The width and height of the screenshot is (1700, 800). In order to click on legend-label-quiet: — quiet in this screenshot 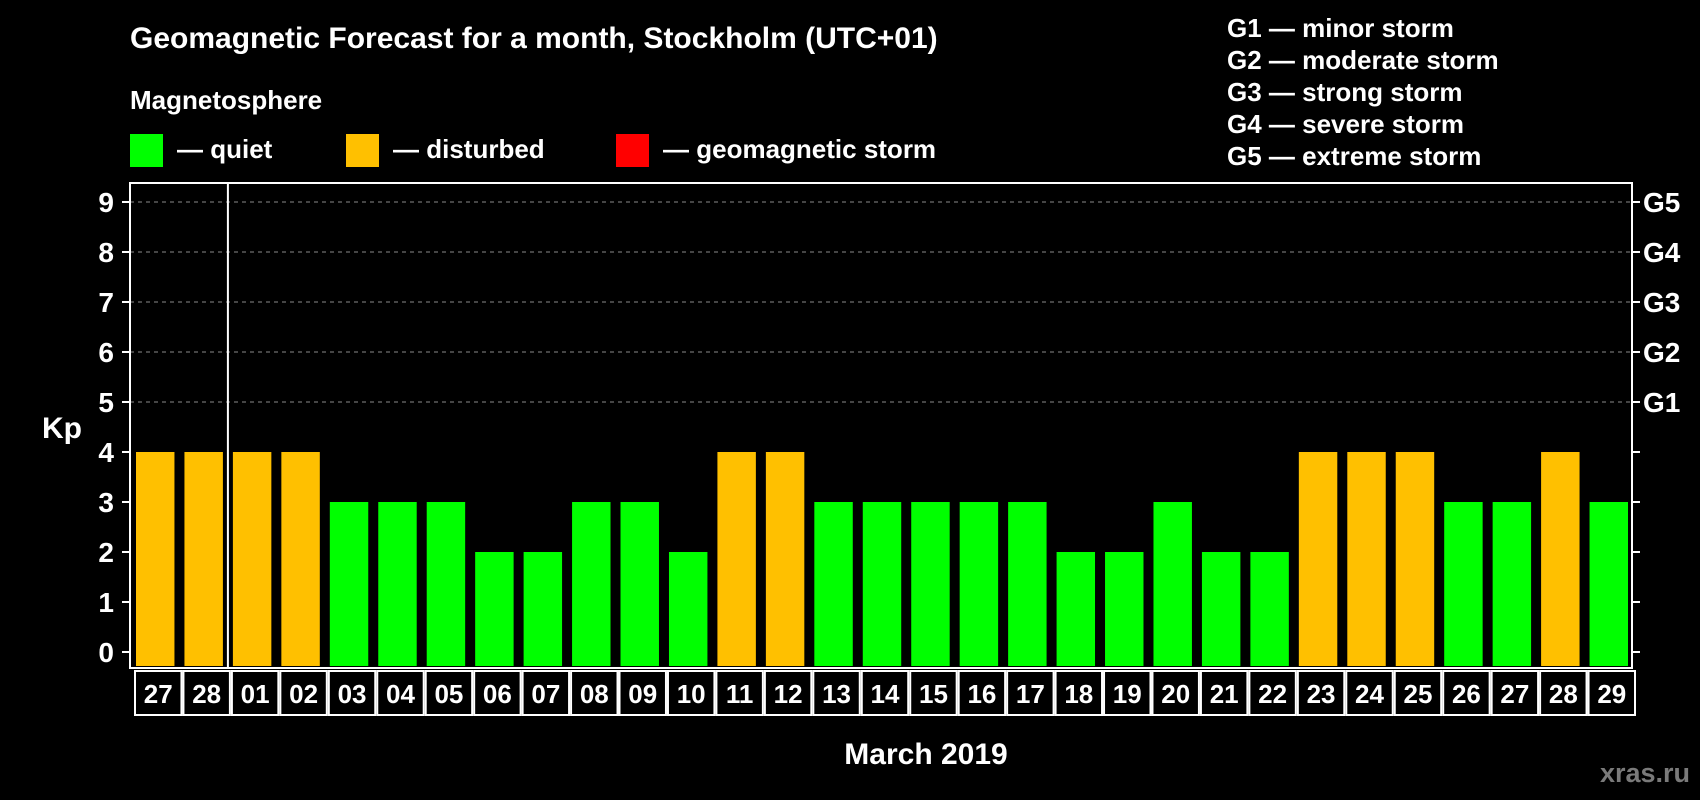, I will do `click(225, 149)`.